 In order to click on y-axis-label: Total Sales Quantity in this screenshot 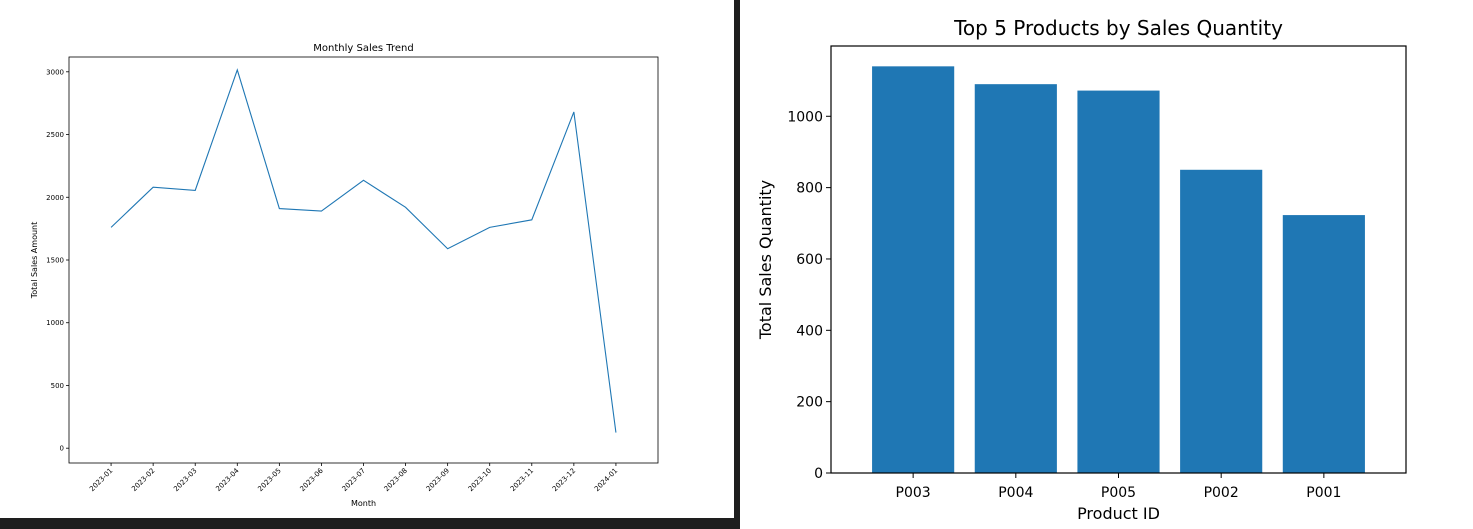, I will do `click(765, 260)`.